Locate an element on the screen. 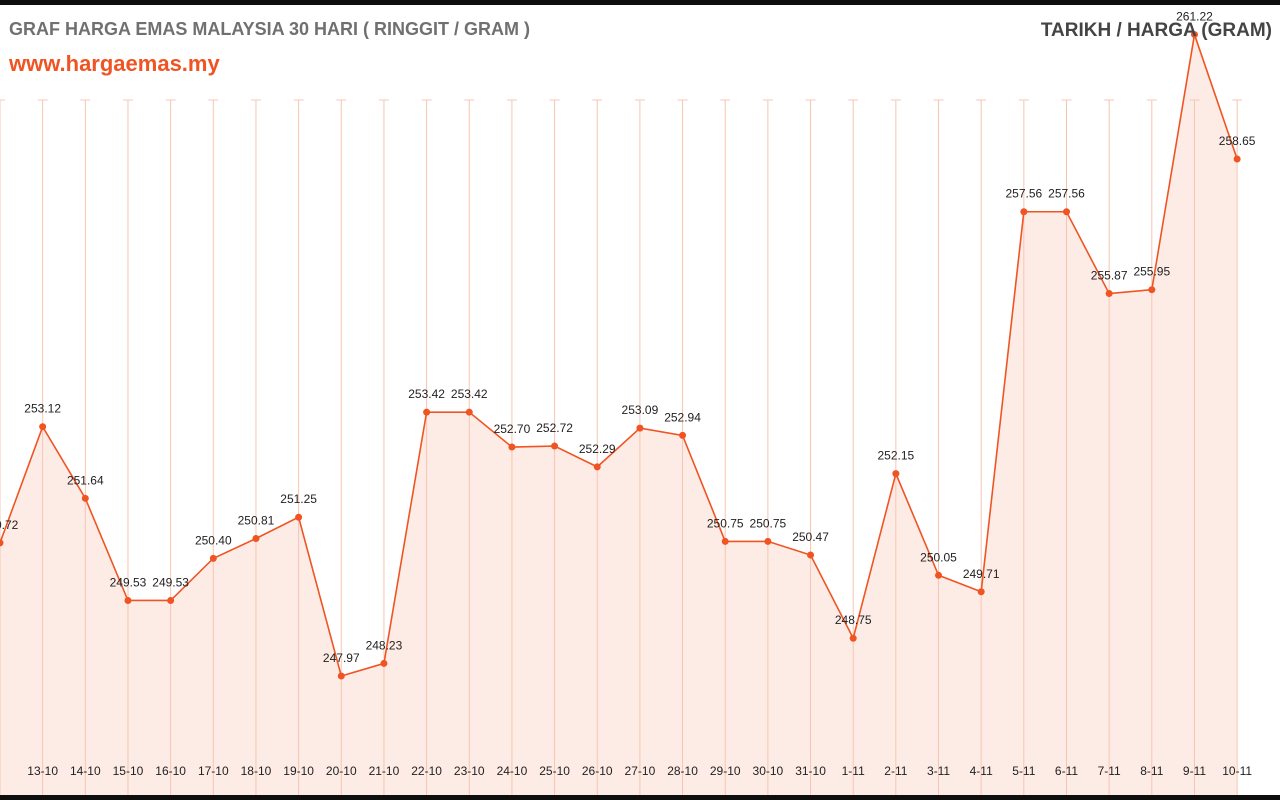 This screenshot has width=1280, height=800. x-tick-label: 3-11 is located at coordinates (938, 771).